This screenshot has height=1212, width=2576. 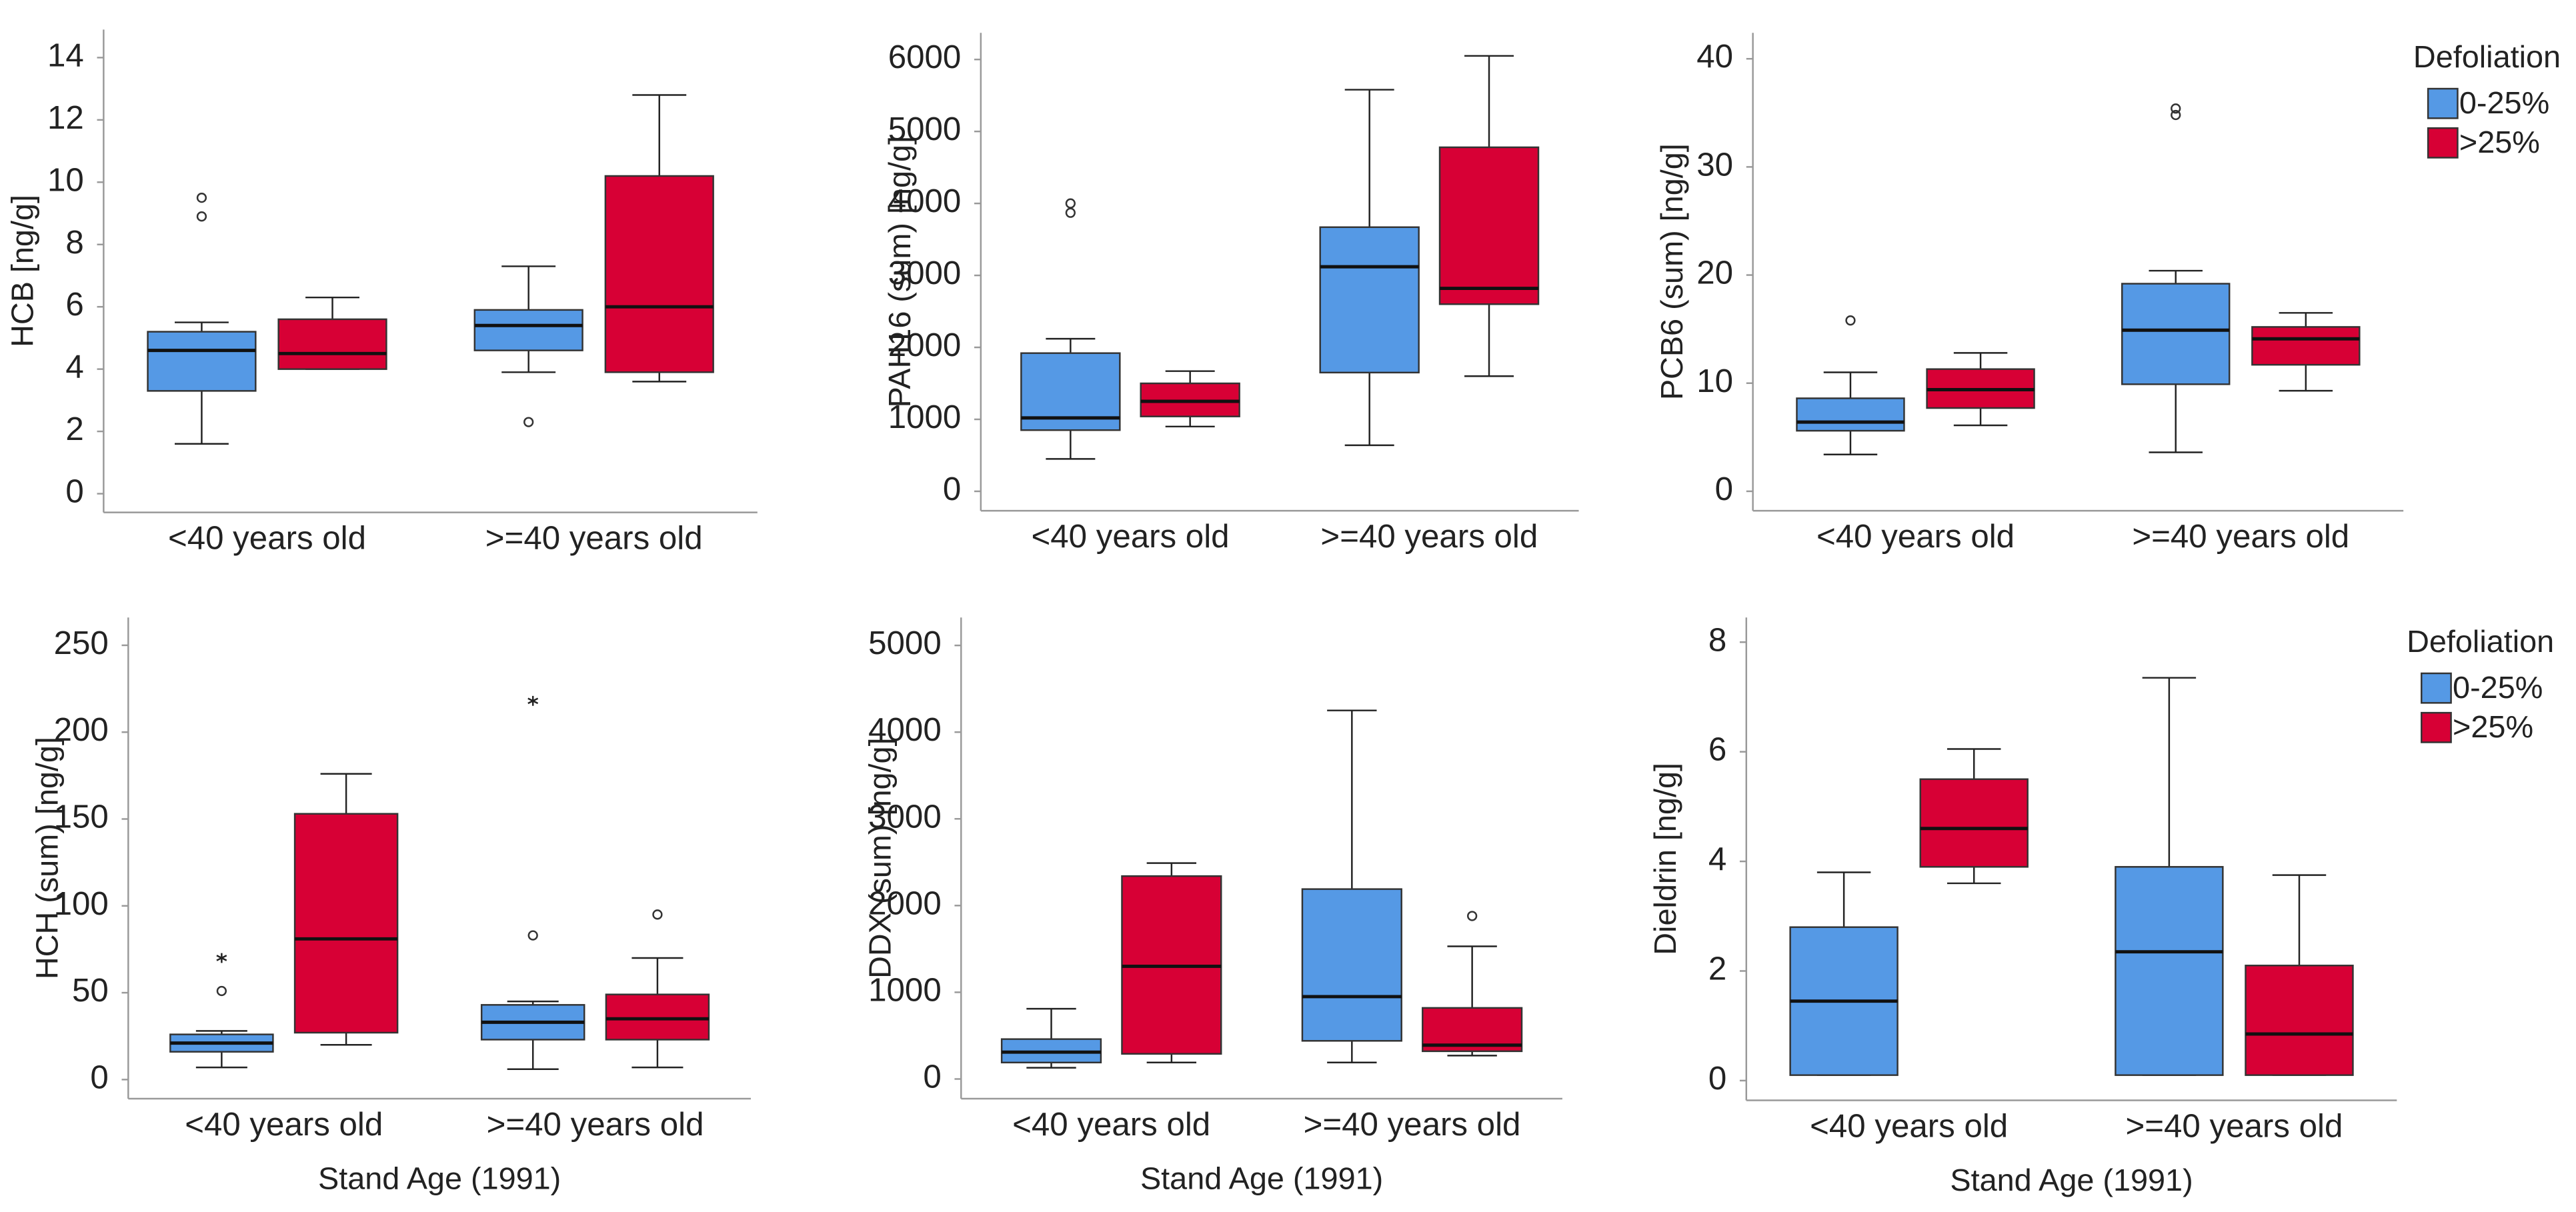 What do you see at coordinates (81, 643) in the screenshot?
I see `y-tick-label: 250` at bounding box center [81, 643].